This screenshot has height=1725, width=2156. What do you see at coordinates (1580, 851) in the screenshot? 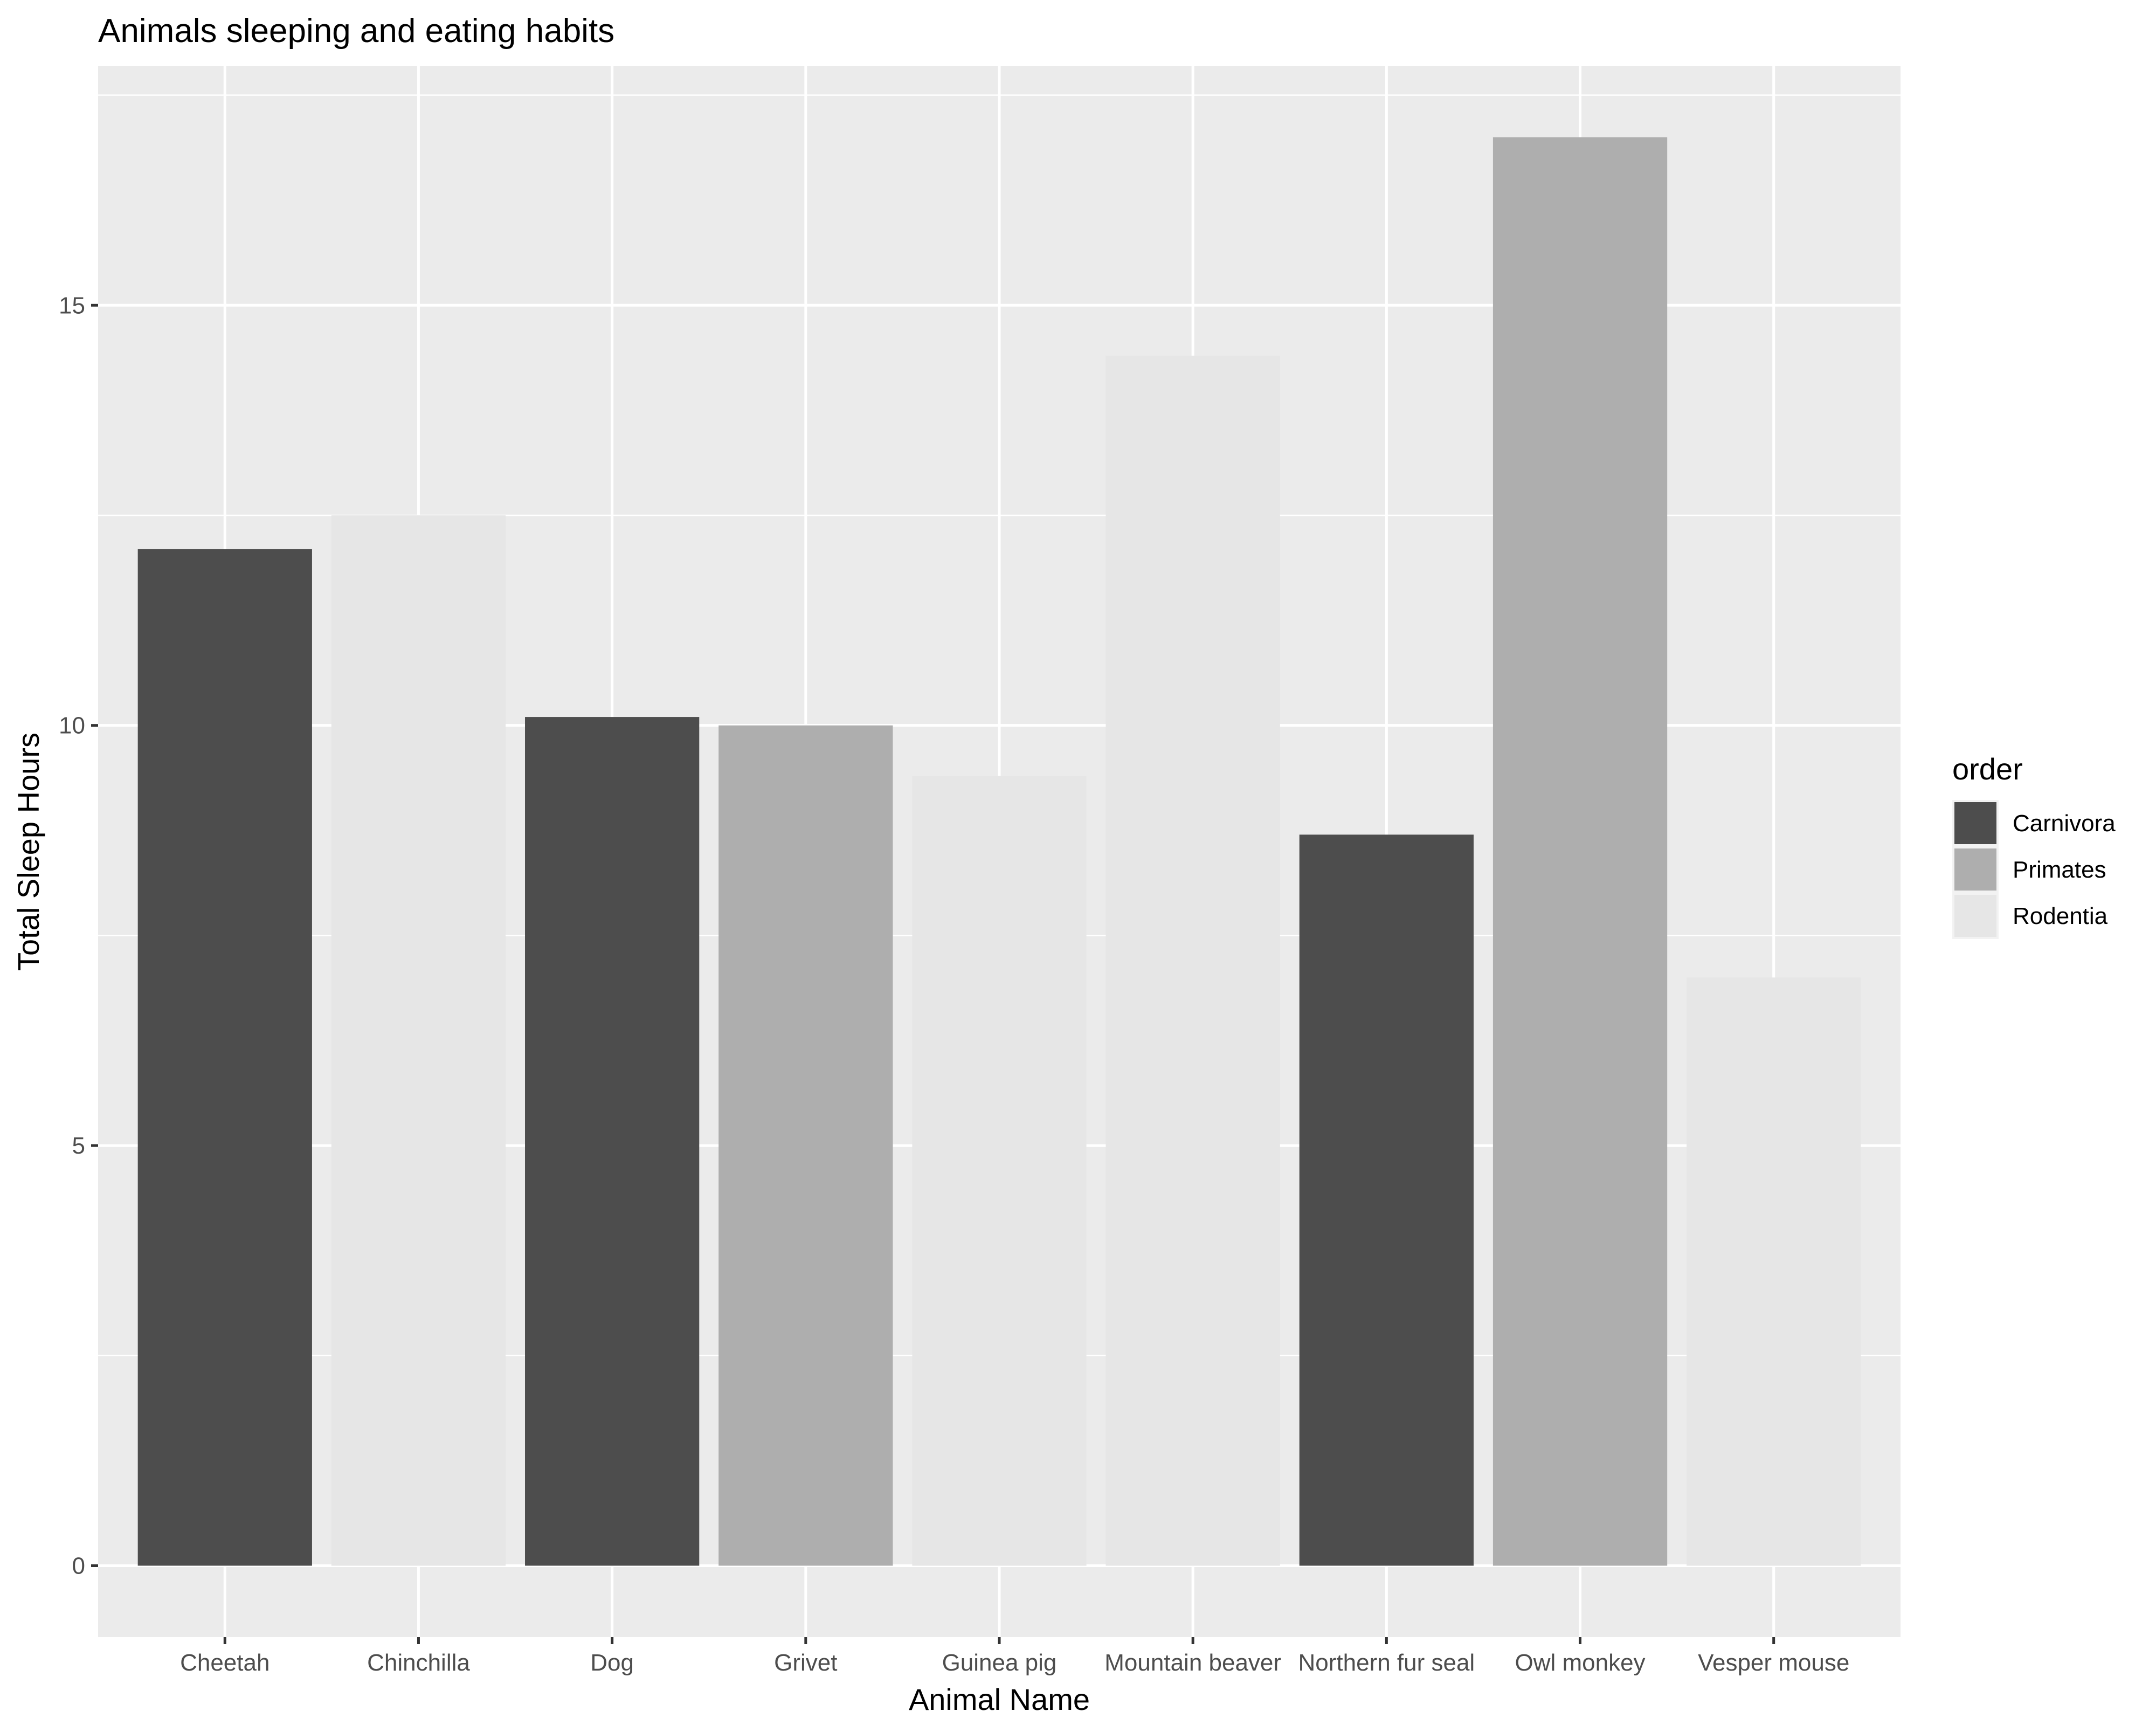
I see `bar-owl-monkey` at bounding box center [1580, 851].